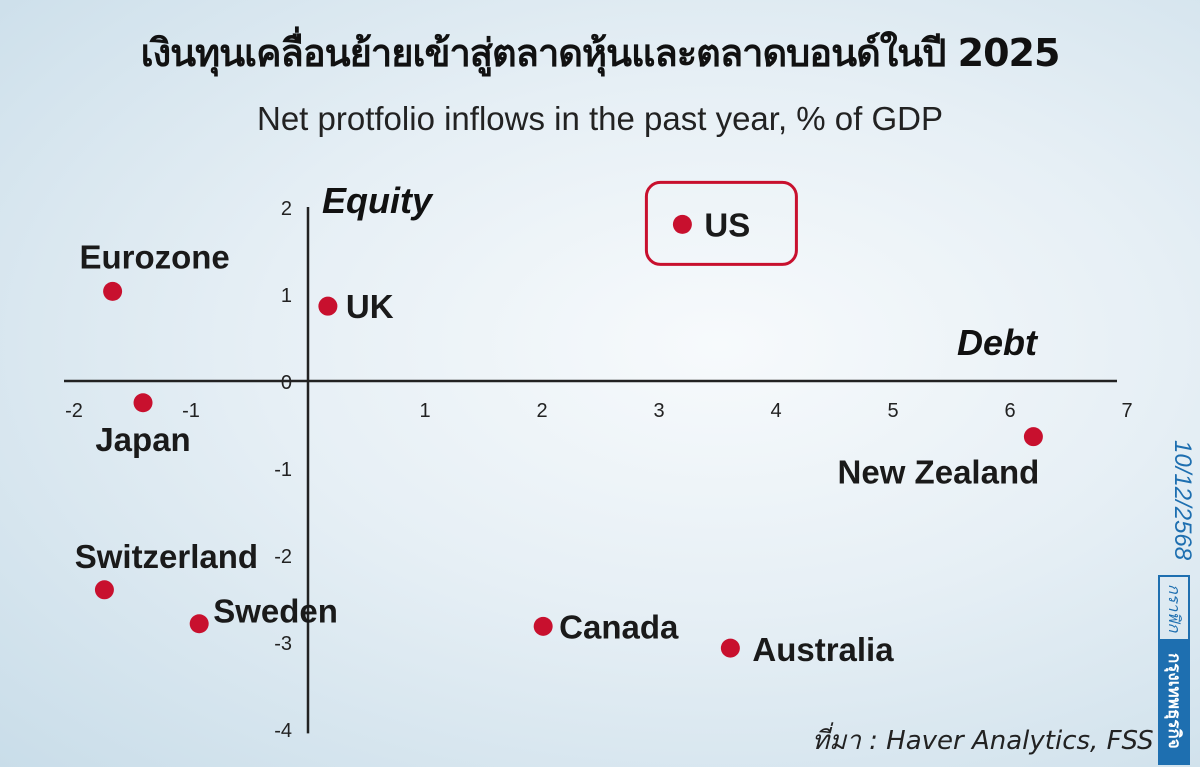  Describe the element at coordinates (1009, 411) in the screenshot. I see `x-tick-label: 6` at that location.